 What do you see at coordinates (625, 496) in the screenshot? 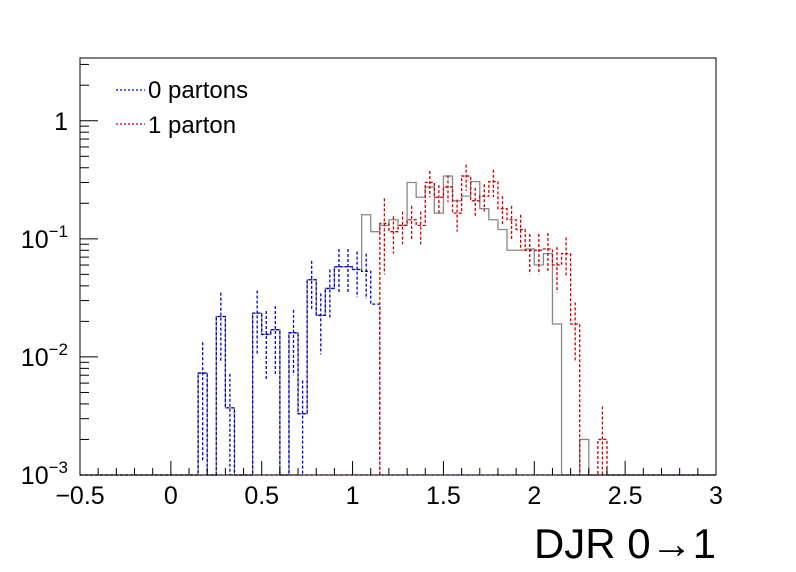
I see `x-tick-label: 2.5` at bounding box center [625, 496].